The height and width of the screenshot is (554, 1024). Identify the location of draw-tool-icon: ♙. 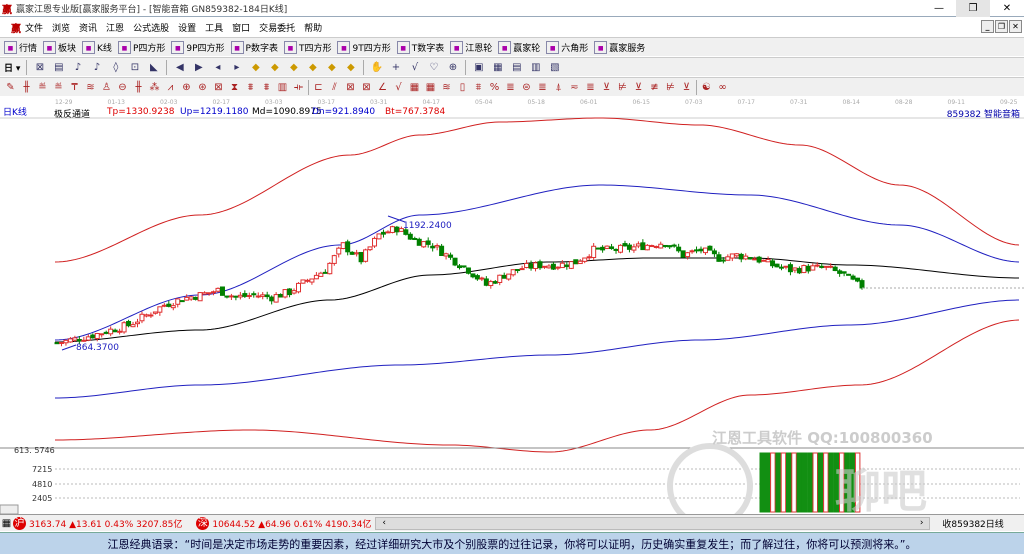
(106, 87).